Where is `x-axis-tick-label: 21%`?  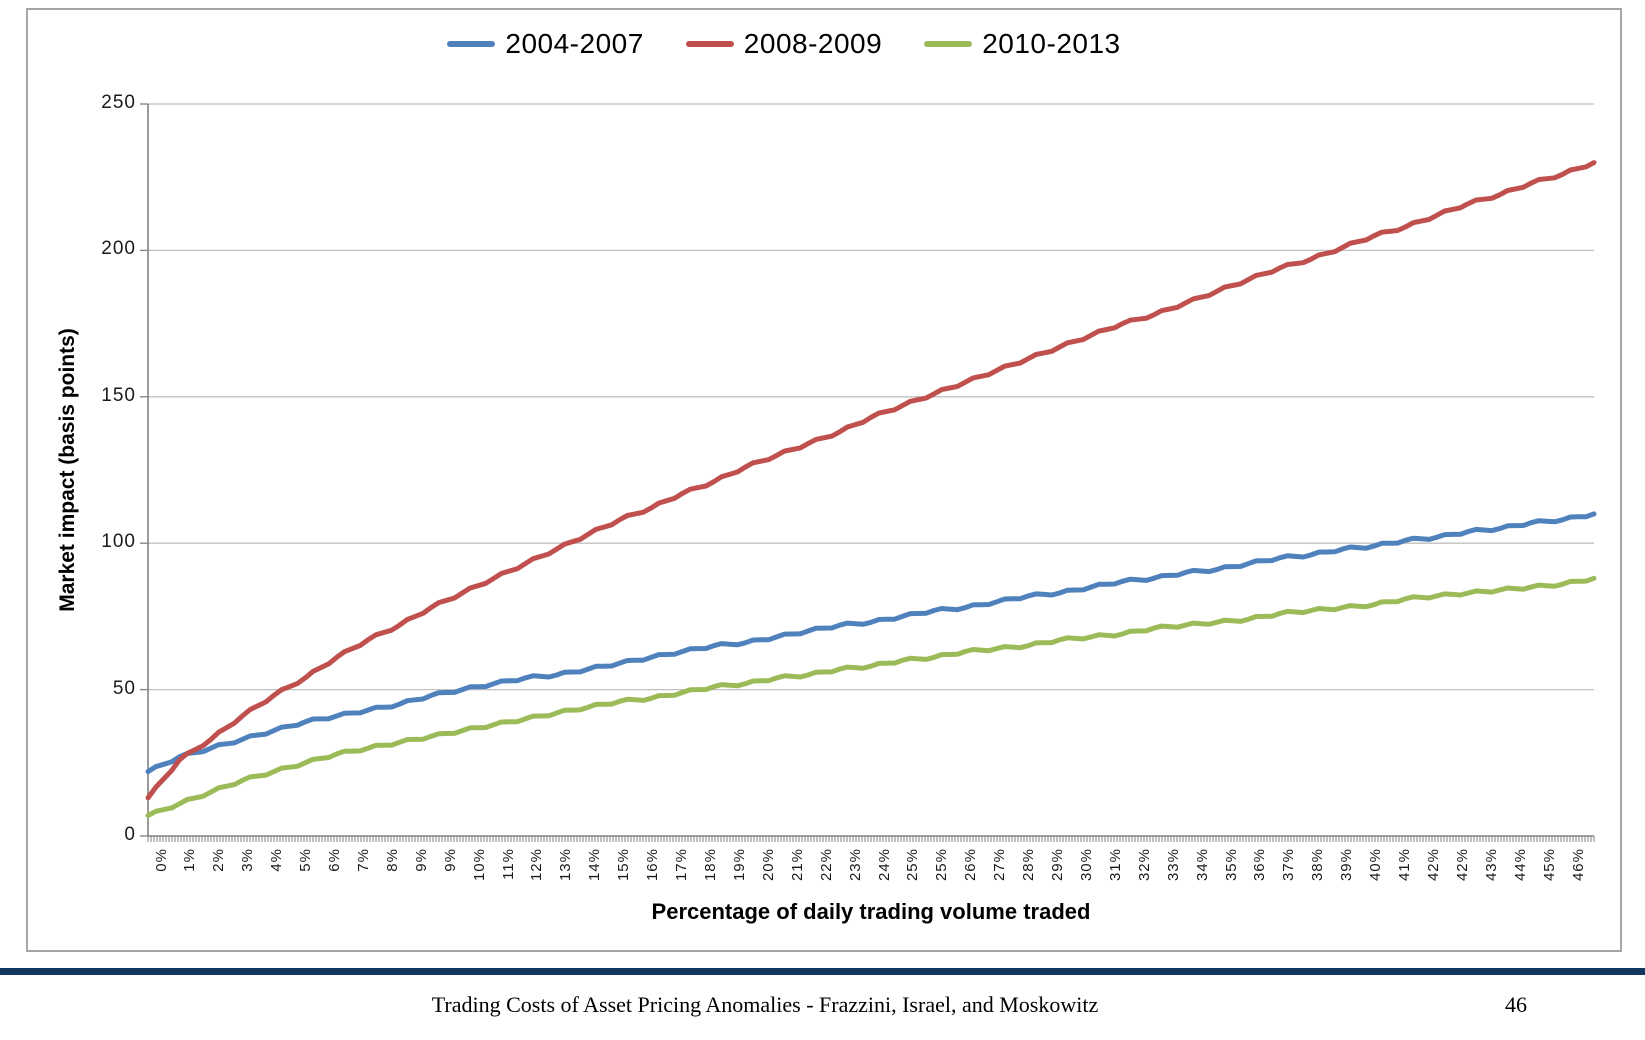
x-axis-tick-label: 21% is located at coordinates (797, 865).